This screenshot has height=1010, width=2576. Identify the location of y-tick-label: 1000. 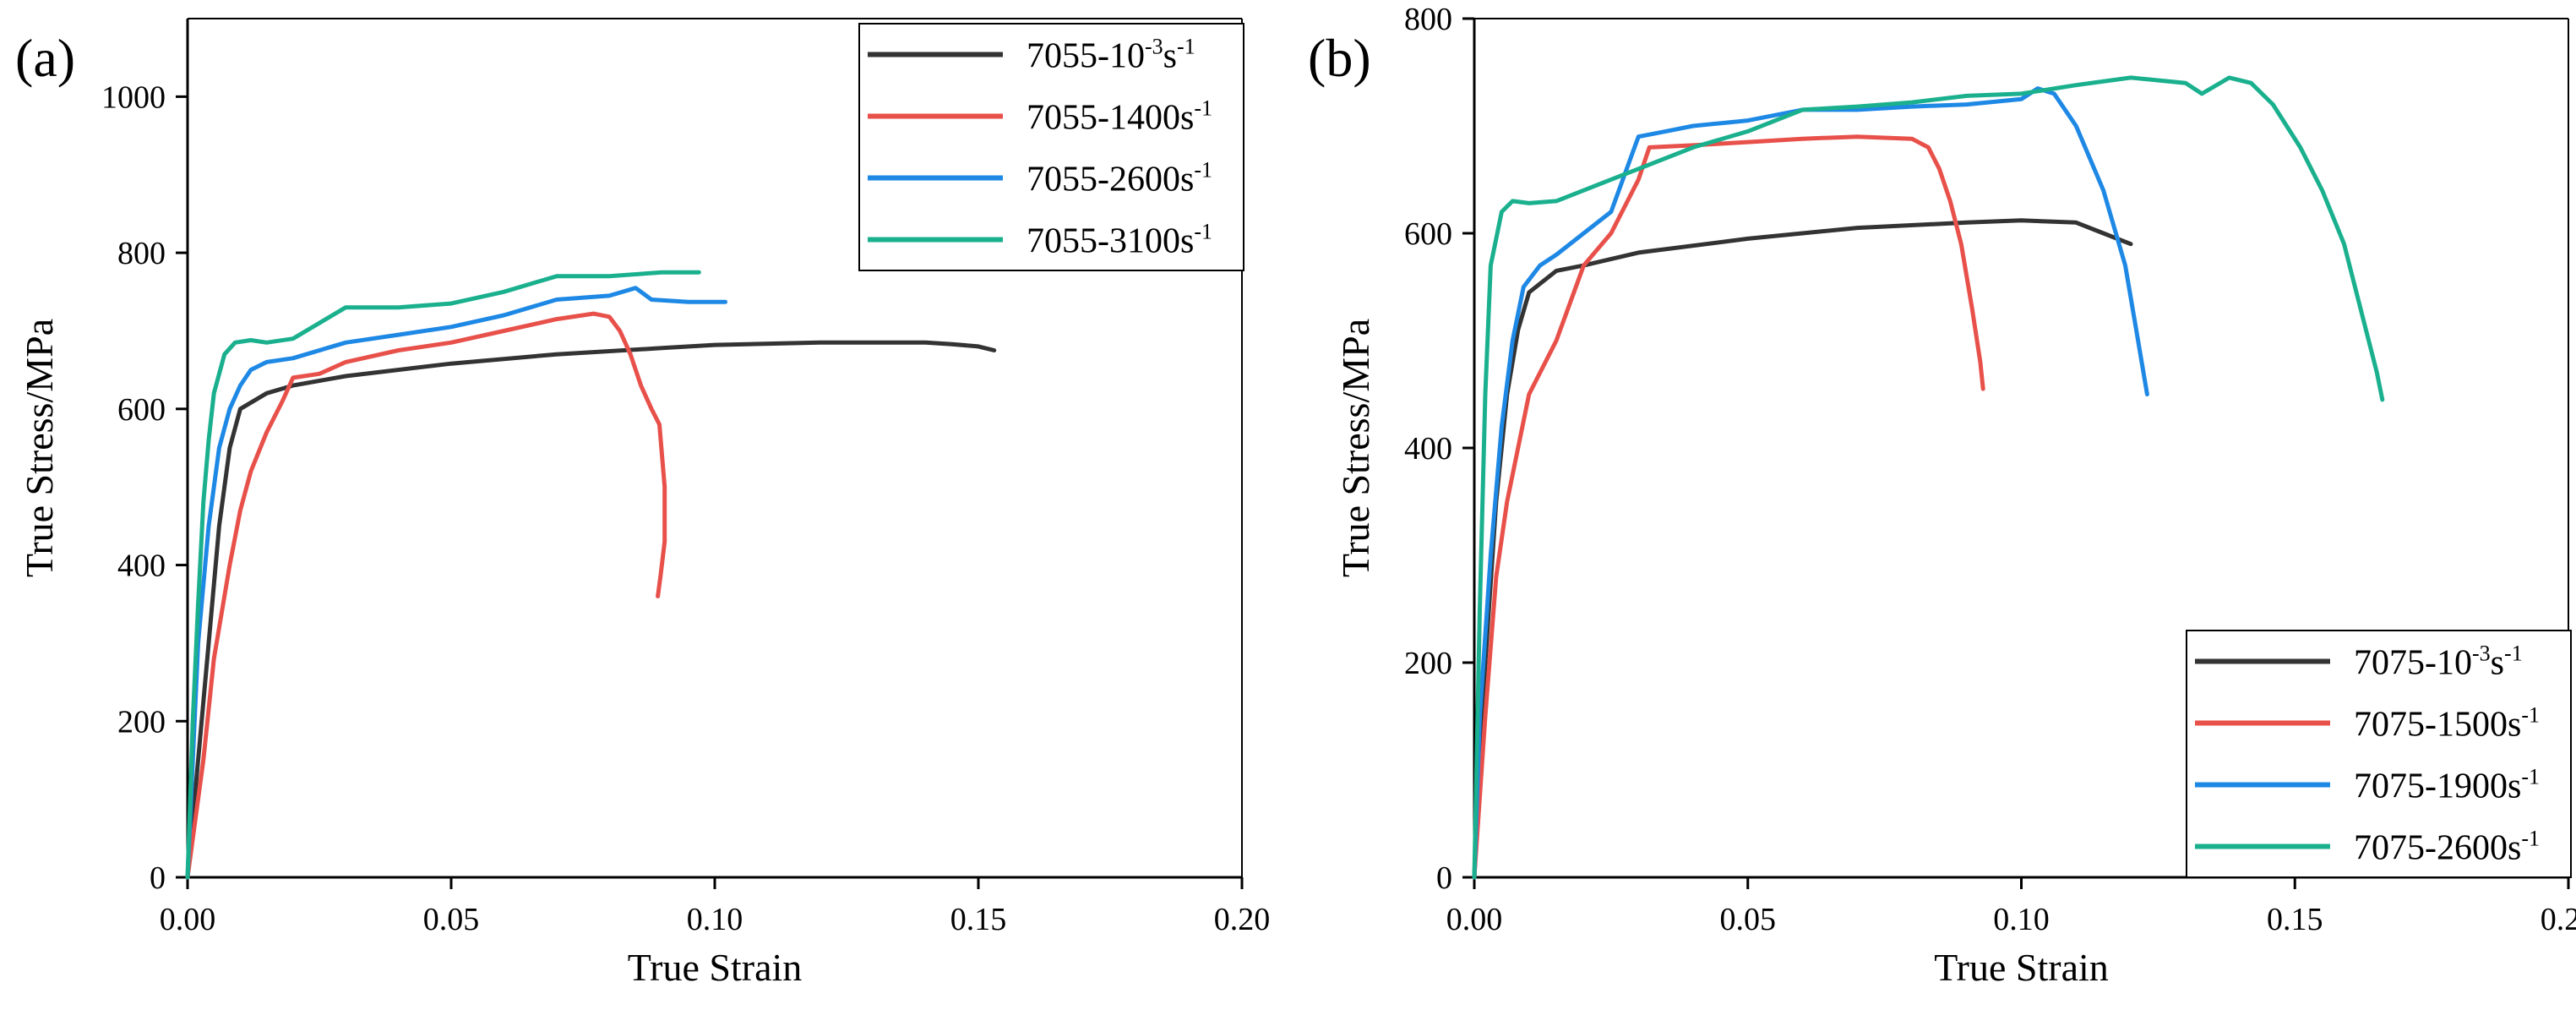
(133, 97).